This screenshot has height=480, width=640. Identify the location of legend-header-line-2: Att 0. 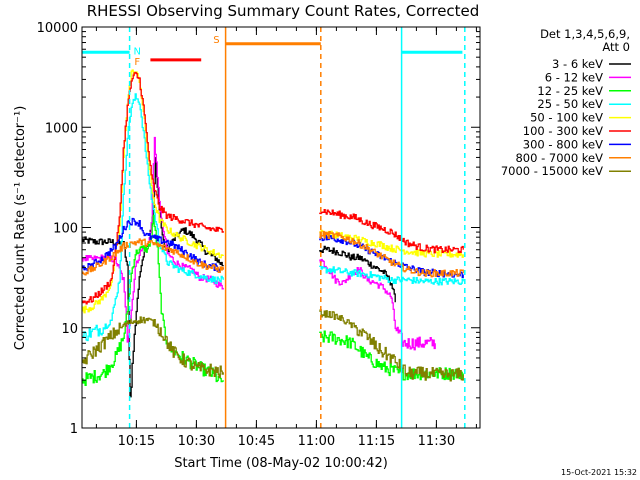
(616, 47).